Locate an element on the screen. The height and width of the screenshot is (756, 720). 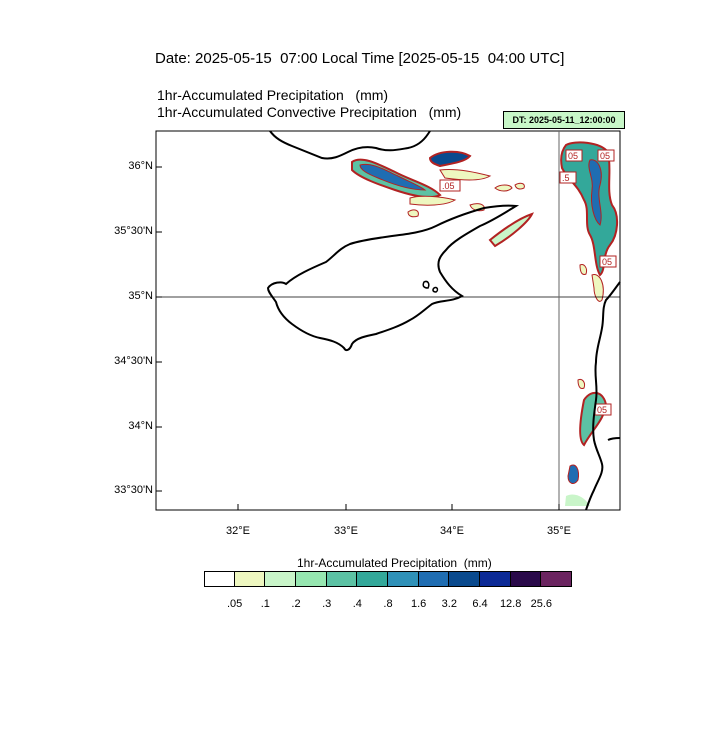
lat-label: 33°30'N is located at coordinates (133, 490).